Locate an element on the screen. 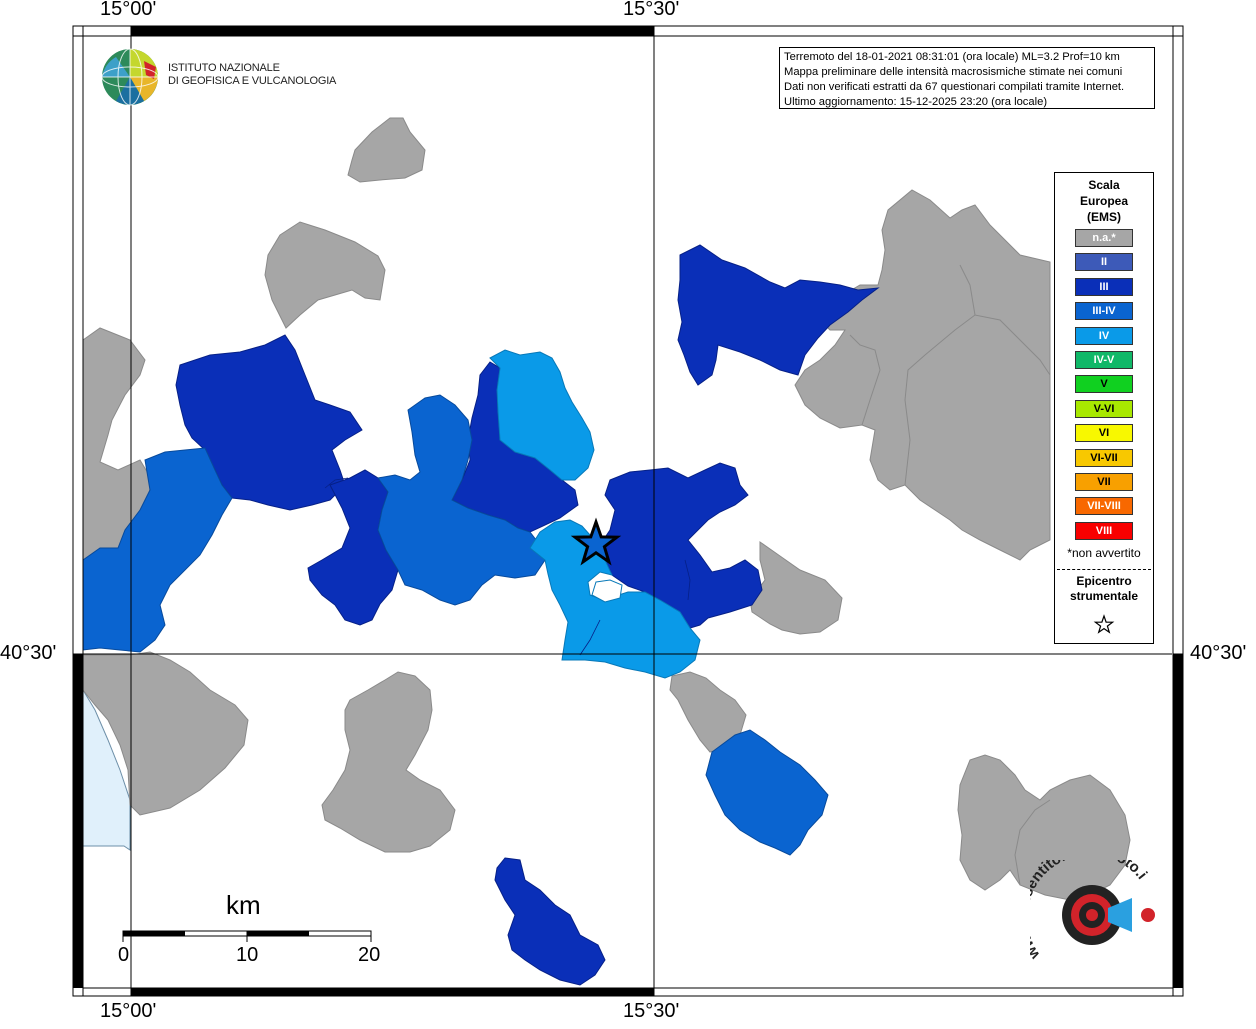 The width and height of the screenshot is (1256, 1029). legend-title-line3: (EMS) is located at coordinates (1104, 217).